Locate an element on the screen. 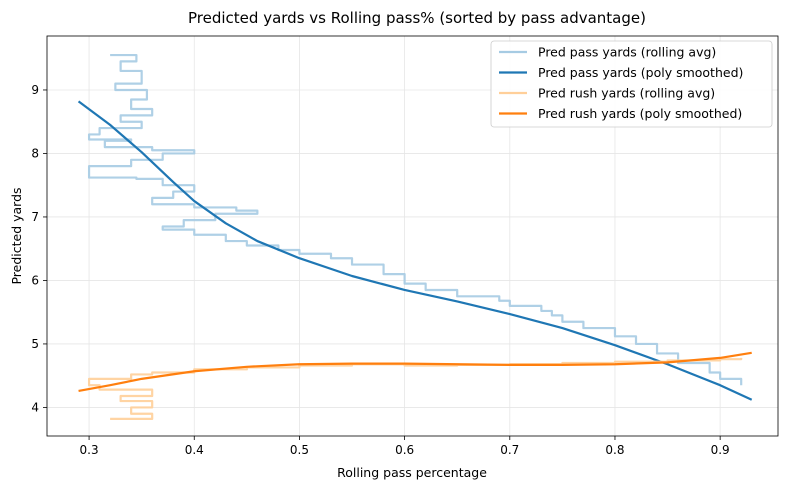 The image size is (790, 490). y-tick-label: 6 is located at coordinates (35, 280).